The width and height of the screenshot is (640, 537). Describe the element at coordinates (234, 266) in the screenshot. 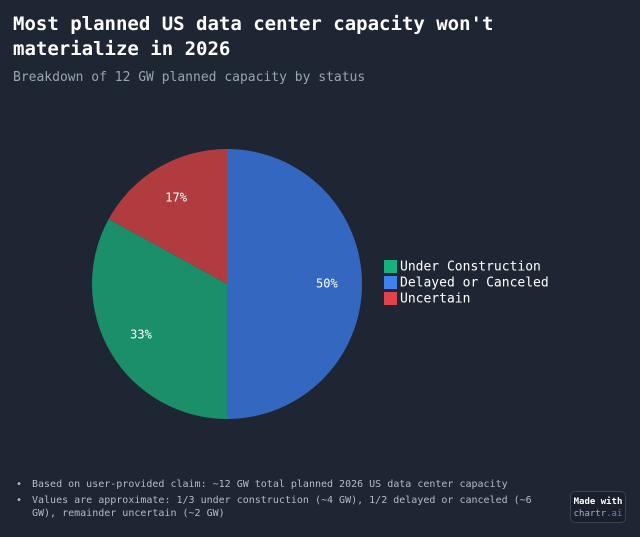

I see `pie-slice-labels: 50% 33% 17%` at that location.